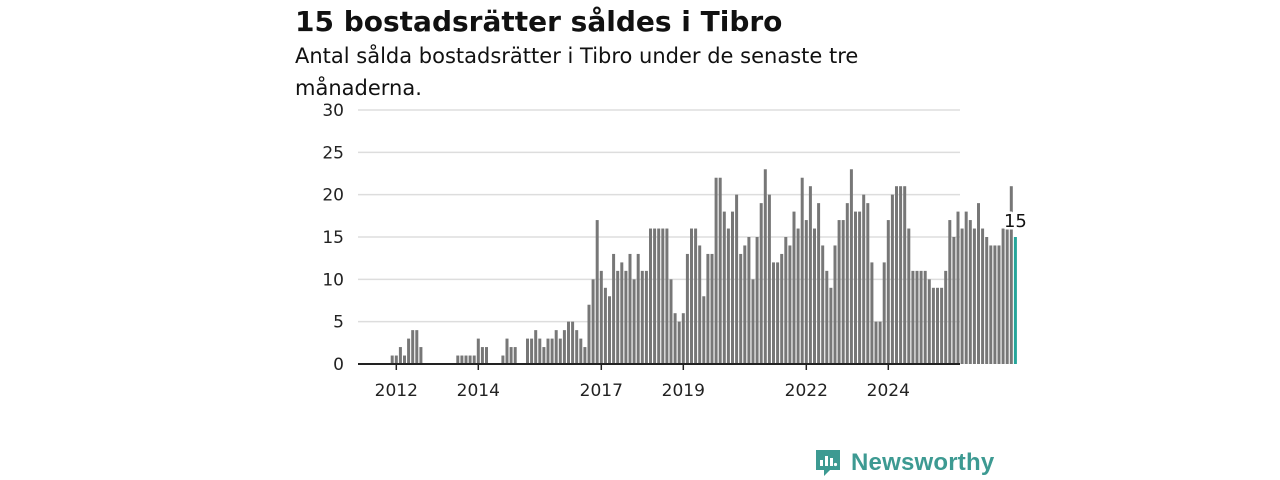 Image resolution: width=1280 pixels, height=480 pixels. What do you see at coordinates (539, 21) in the screenshot?
I see `chart-title: 15 bostadsrätter såldes i Tibro` at bounding box center [539, 21].